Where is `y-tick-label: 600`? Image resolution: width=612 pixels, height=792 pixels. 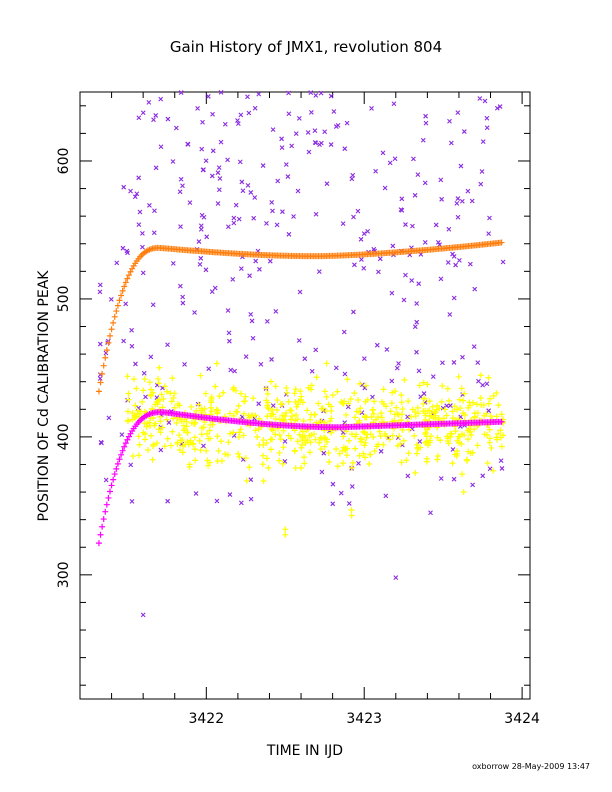 y-tick-label: 600 is located at coordinates (64, 161).